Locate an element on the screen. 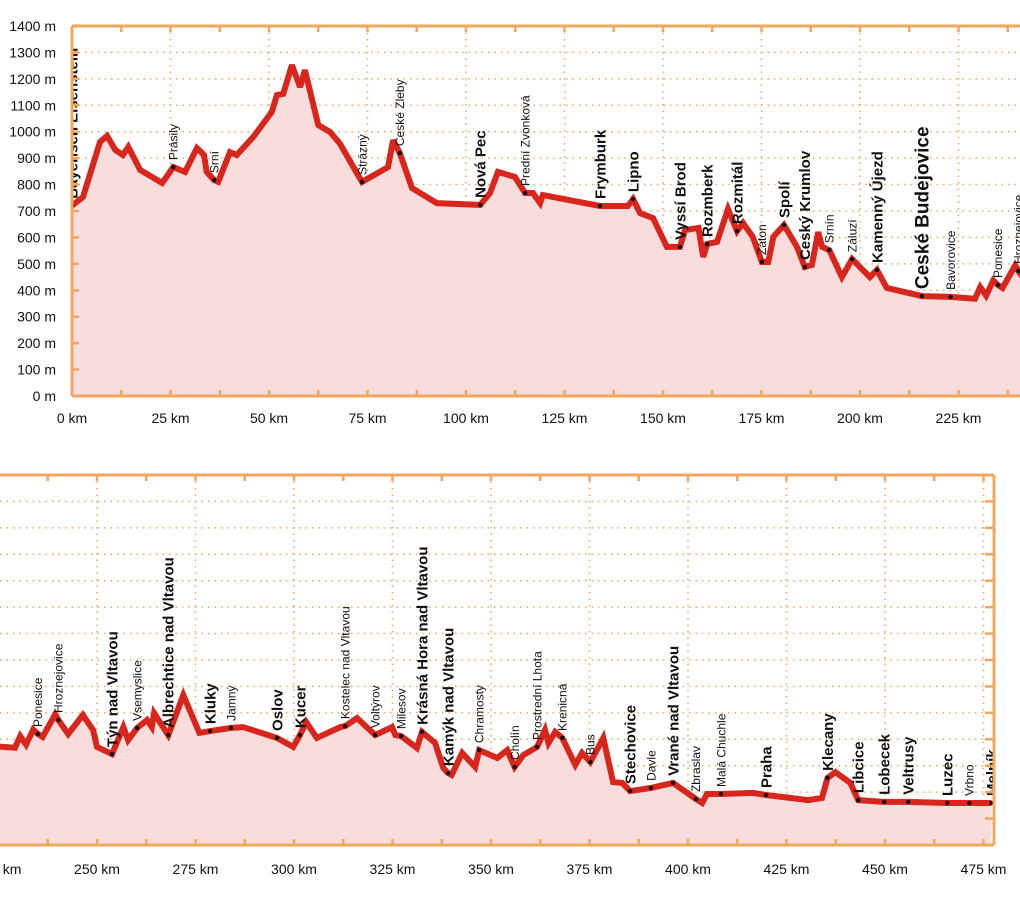 Image resolution: width=1020 pixels, height=900 pixels. x-tick-label: 175 km is located at coordinates (762, 418).